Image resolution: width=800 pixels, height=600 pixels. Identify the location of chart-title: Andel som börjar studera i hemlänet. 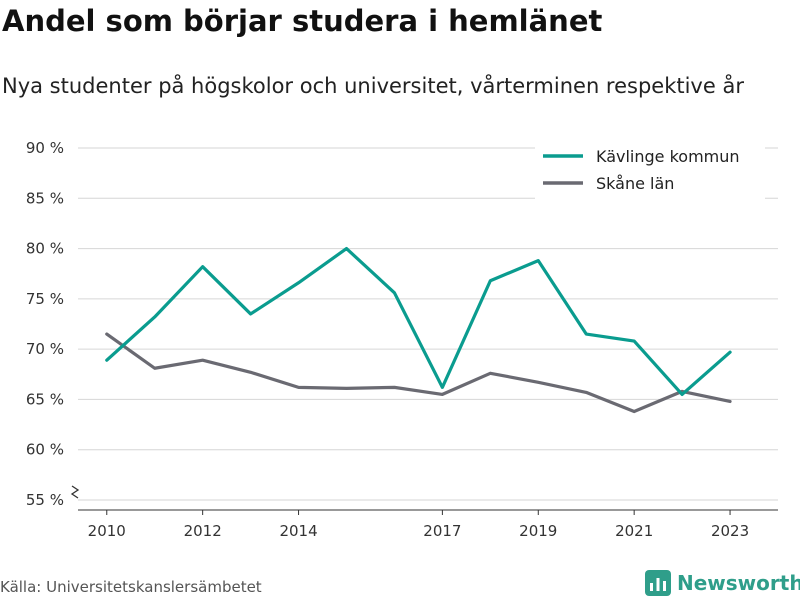
(302, 21).